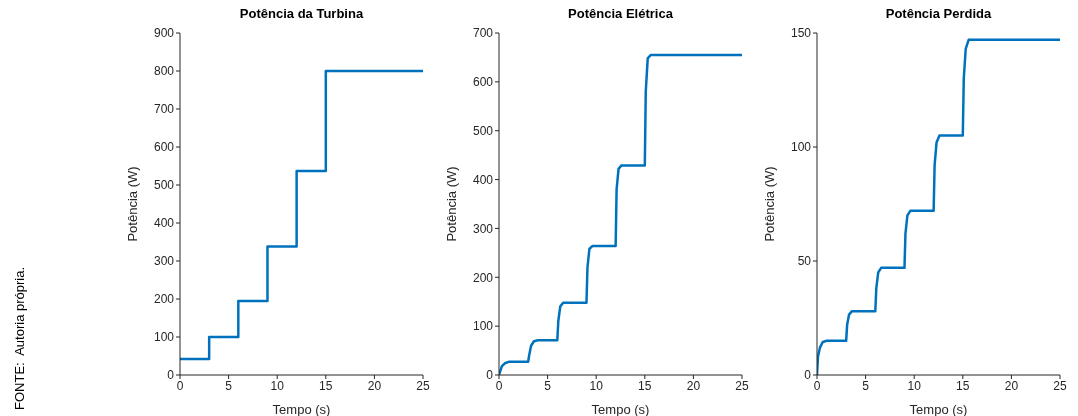 The image size is (1078, 416). What do you see at coordinates (164, 33) in the screenshot?
I see `y-tick-label: 900` at bounding box center [164, 33].